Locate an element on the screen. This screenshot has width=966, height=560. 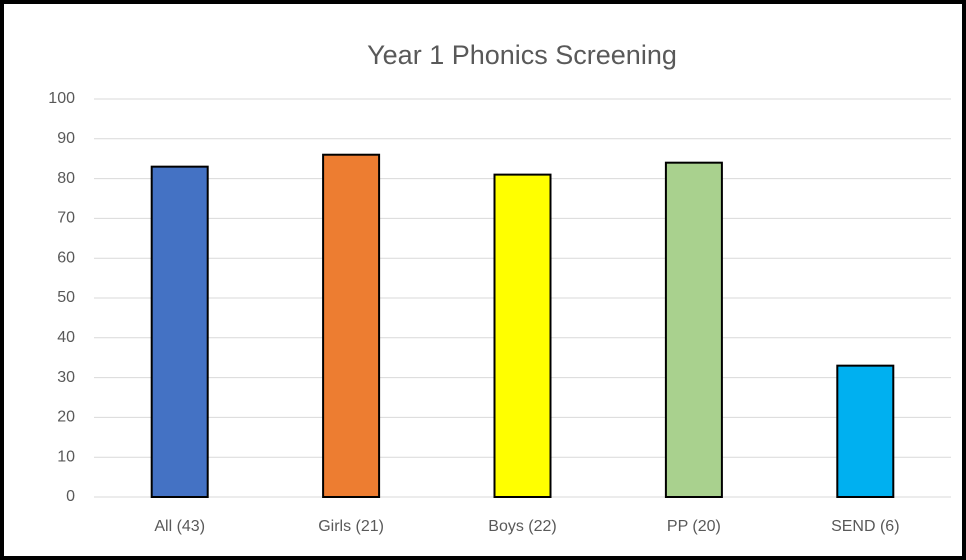
x-tick-label: Girls (21) is located at coordinates (351, 526).